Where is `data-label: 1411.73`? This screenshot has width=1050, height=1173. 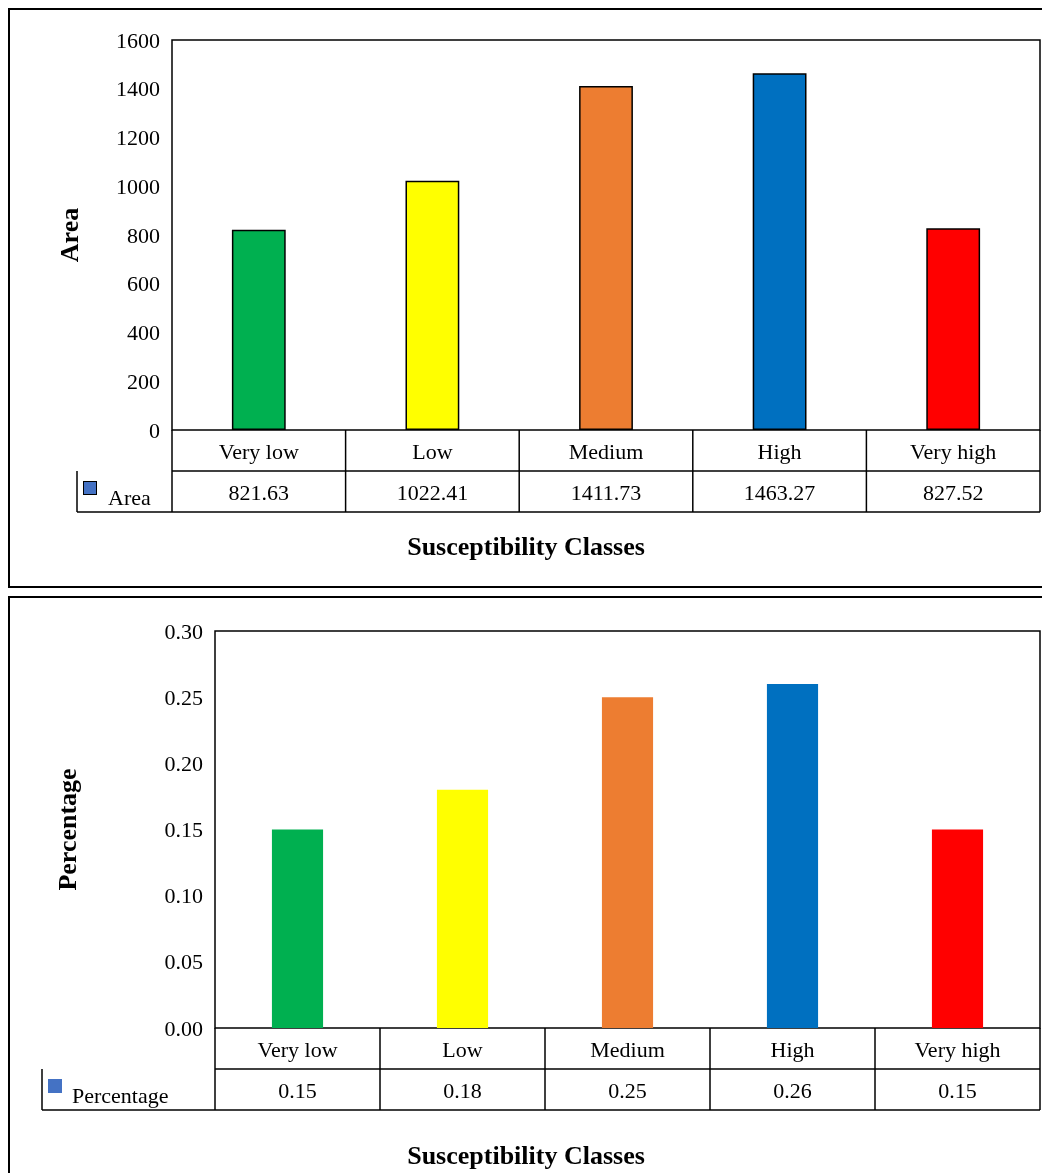
data-label: 1411.73 is located at coordinates (606, 492).